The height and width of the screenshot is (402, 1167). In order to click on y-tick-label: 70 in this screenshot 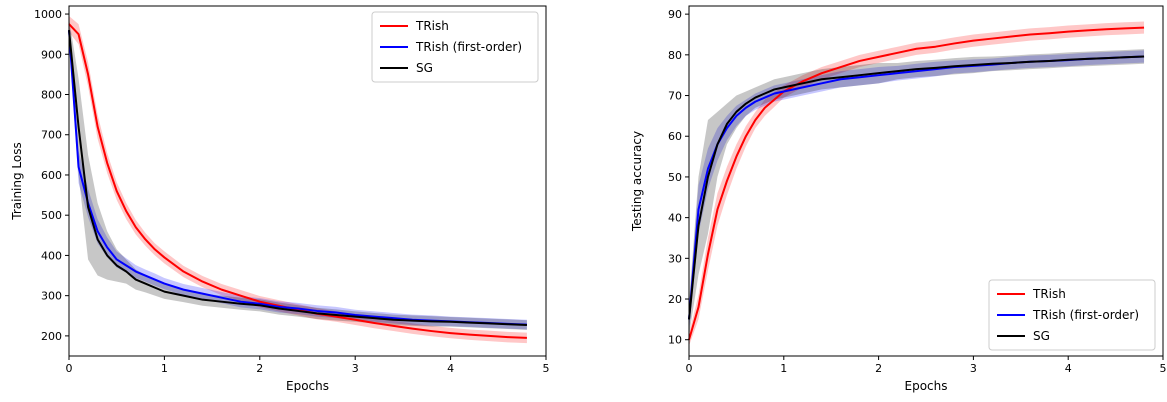, I will do `click(675, 96)`.